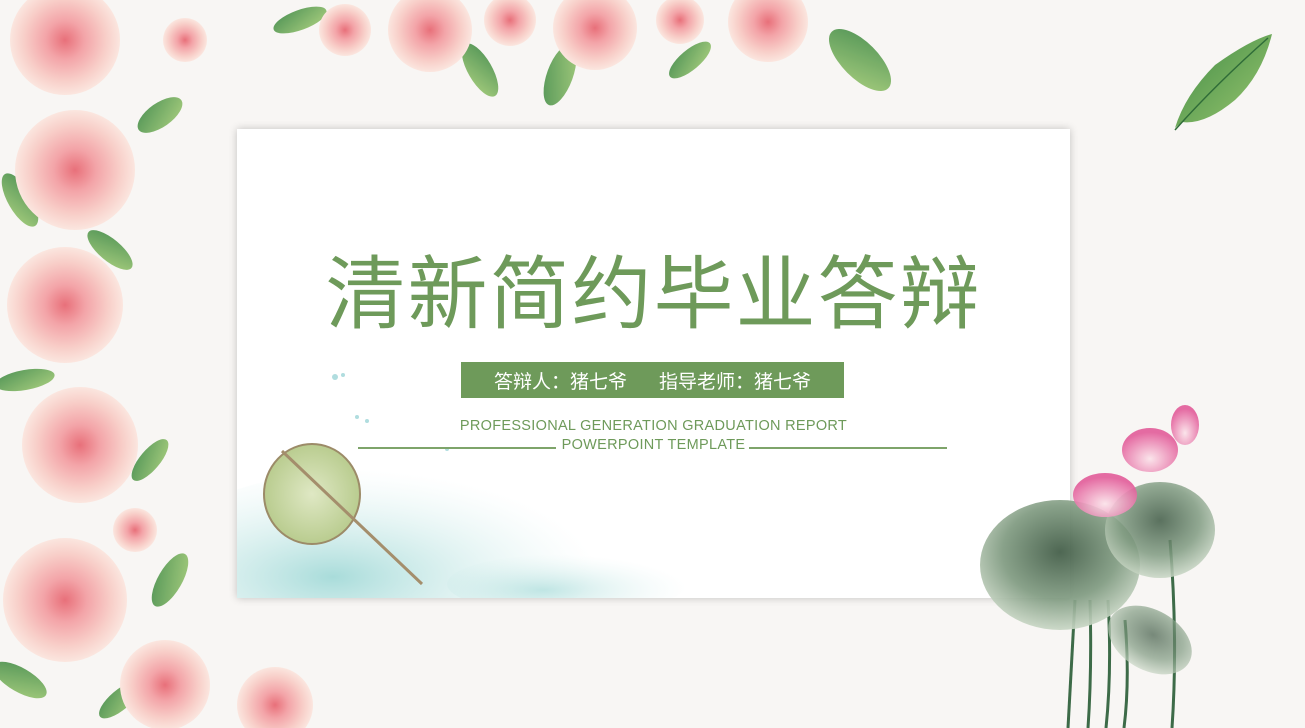 This screenshot has width=1305, height=728. Describe the element at coordinates (653, 294) in the screenshot. I see `slide-title: 清新简约毕业答辩` at that location.